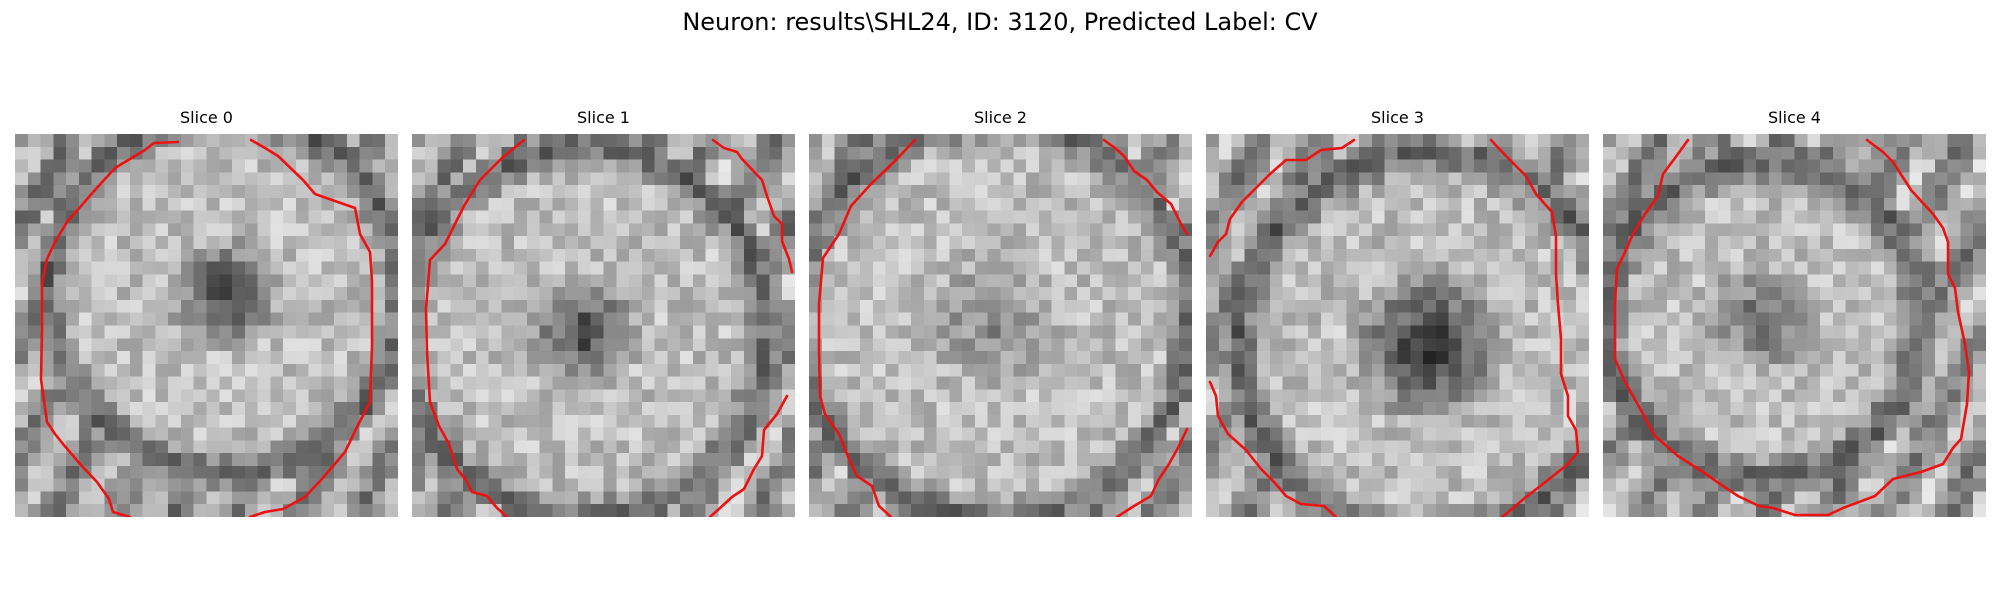 The width and height of the screenshot is (2000, 600). Describe the element at coordinates (109, 328) in the screenshot. I see `slice-0-contour-line` at that location.